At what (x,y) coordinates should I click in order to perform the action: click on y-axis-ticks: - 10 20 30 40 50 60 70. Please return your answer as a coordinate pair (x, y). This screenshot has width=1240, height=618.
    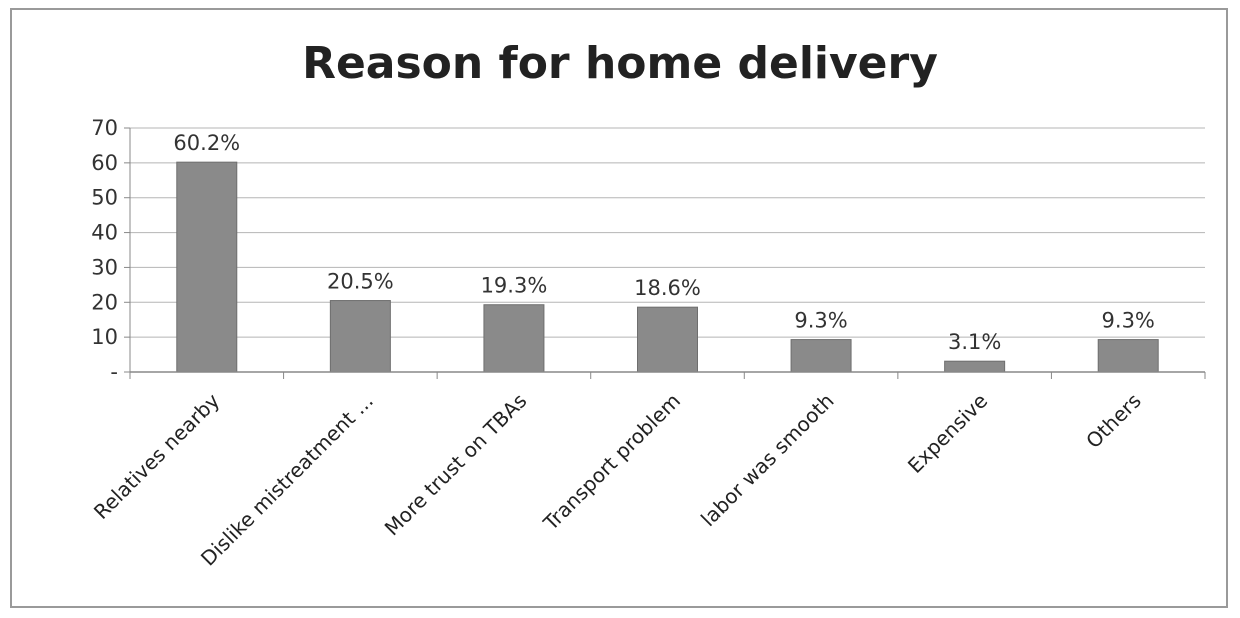
    Looking at the image, I should click on (104, 250).